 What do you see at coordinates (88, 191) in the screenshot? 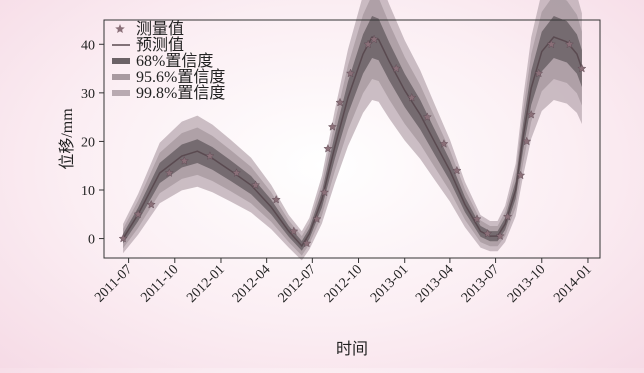
I see `y-tick-label: 10` at bounding box center [88, 191].